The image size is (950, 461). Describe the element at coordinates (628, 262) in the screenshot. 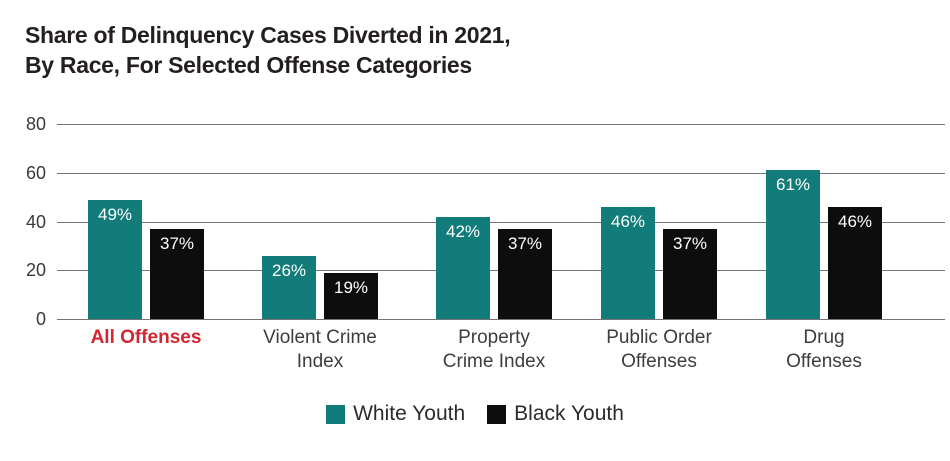

I see `bar-white-youth-3: 46%` at that location.